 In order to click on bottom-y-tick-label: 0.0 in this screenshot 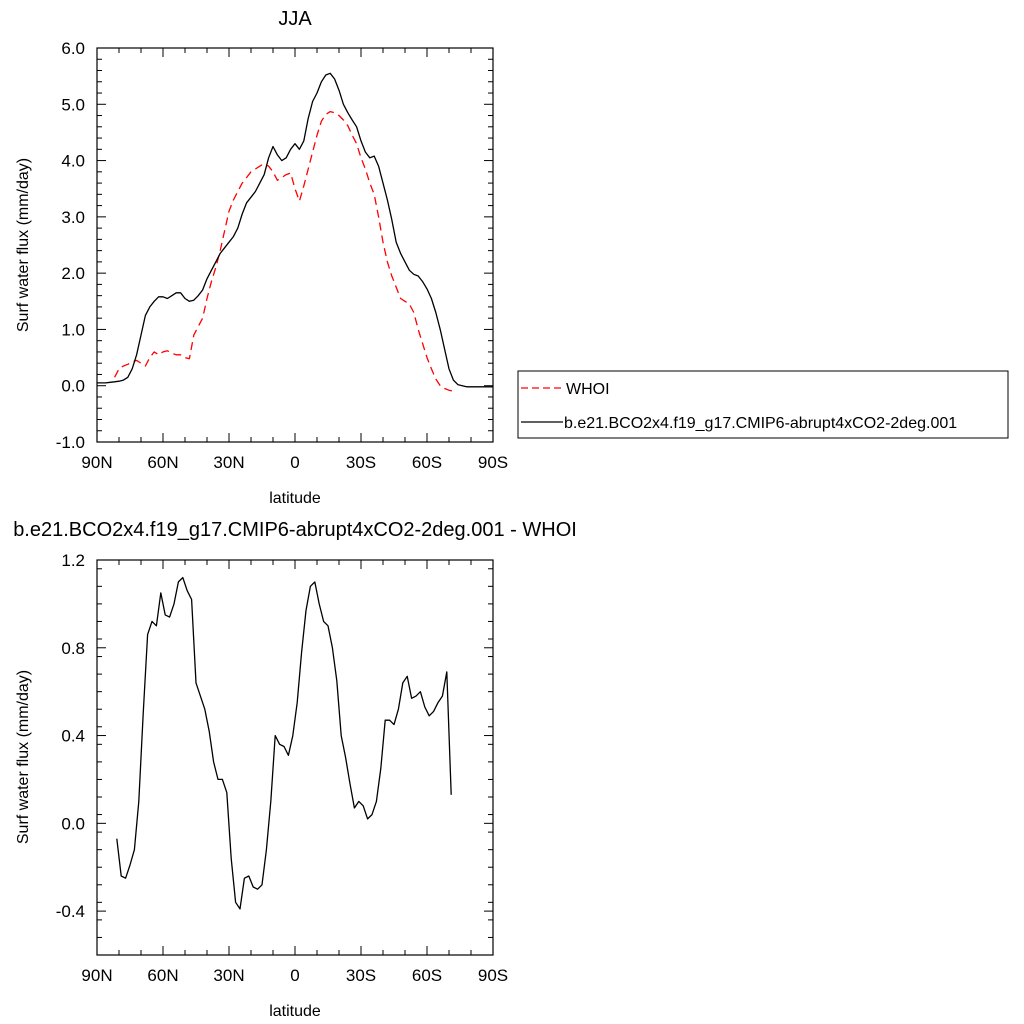, I will do `click(73, 823)`.